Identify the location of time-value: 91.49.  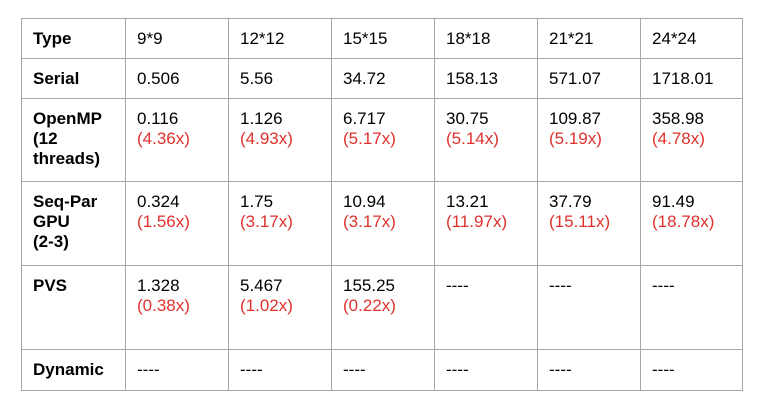
(673, 201).